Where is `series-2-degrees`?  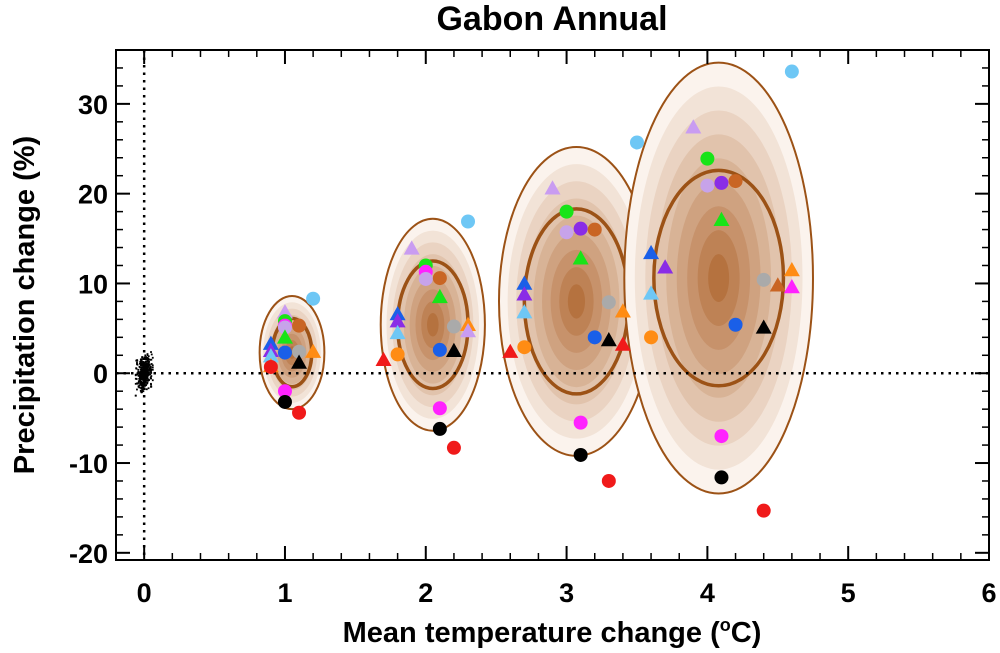 series-2-degrees is located at coordinates (426, 334).